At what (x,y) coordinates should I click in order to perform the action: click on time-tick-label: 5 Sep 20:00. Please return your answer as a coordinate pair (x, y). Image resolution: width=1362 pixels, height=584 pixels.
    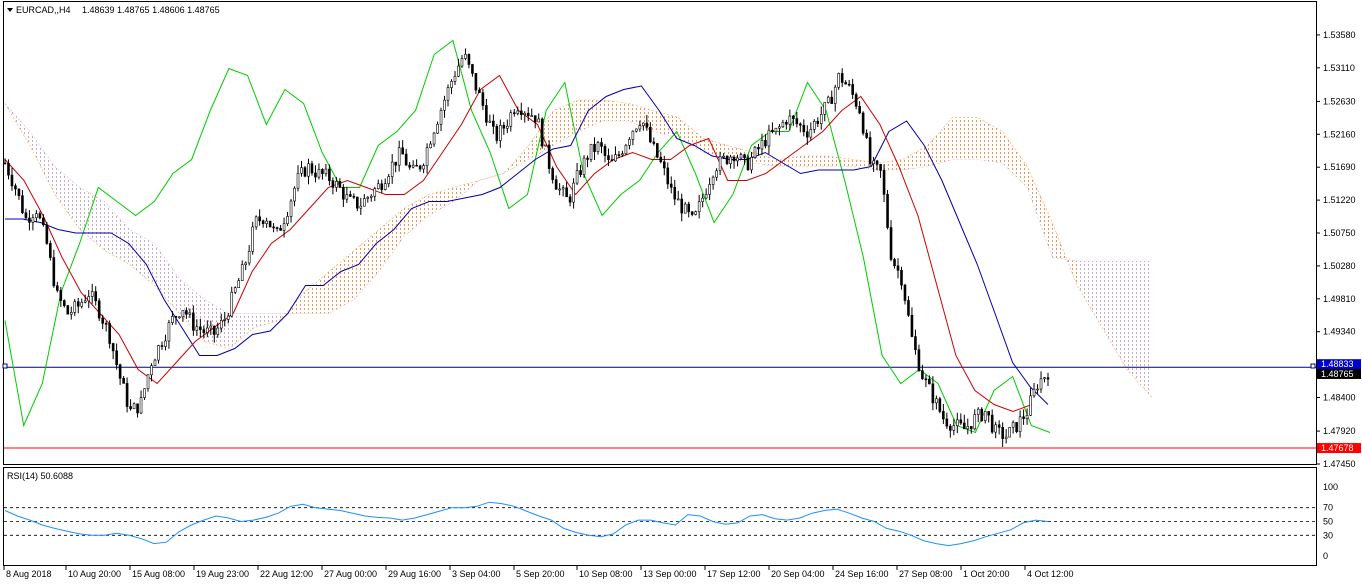
    Looking at the image, I should click on (540, 574).